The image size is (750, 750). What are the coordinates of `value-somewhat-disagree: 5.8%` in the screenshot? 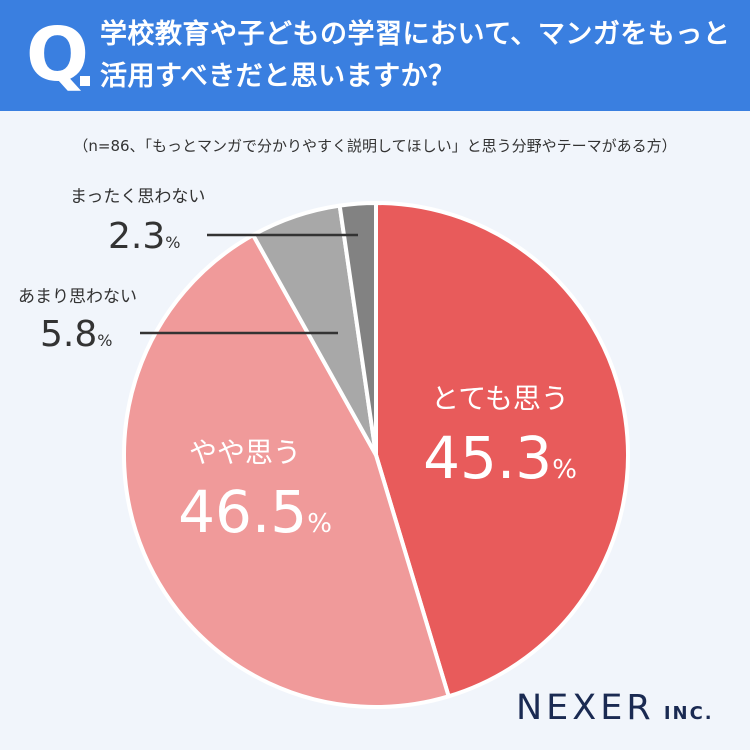 It's located at (76, 334).